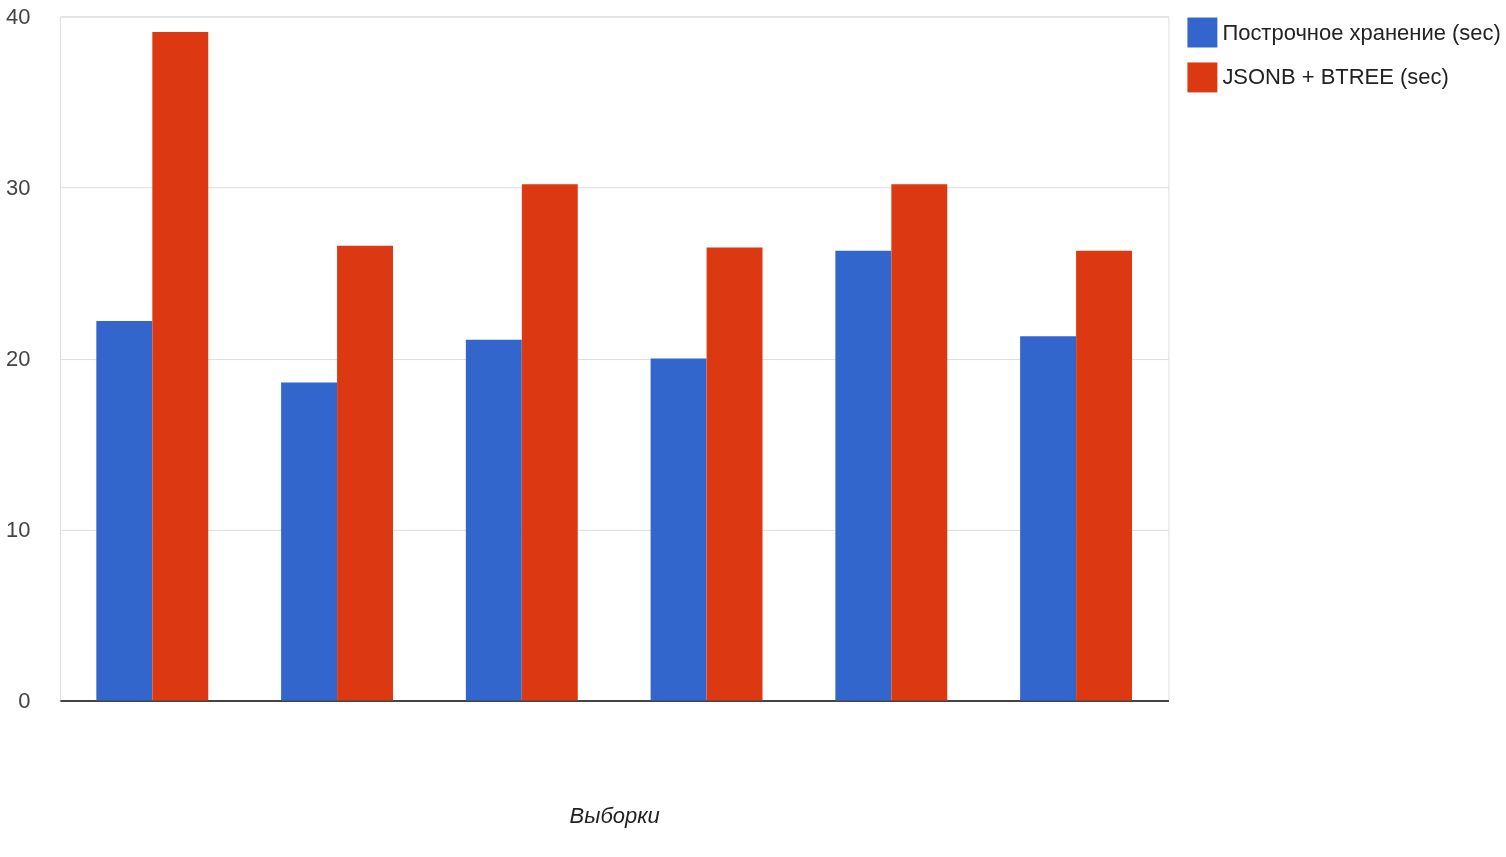  What do you see at coordinates (18, 17) in the screenshot?
I see `y-tick-label: 40` at bounding box center [18, 17].